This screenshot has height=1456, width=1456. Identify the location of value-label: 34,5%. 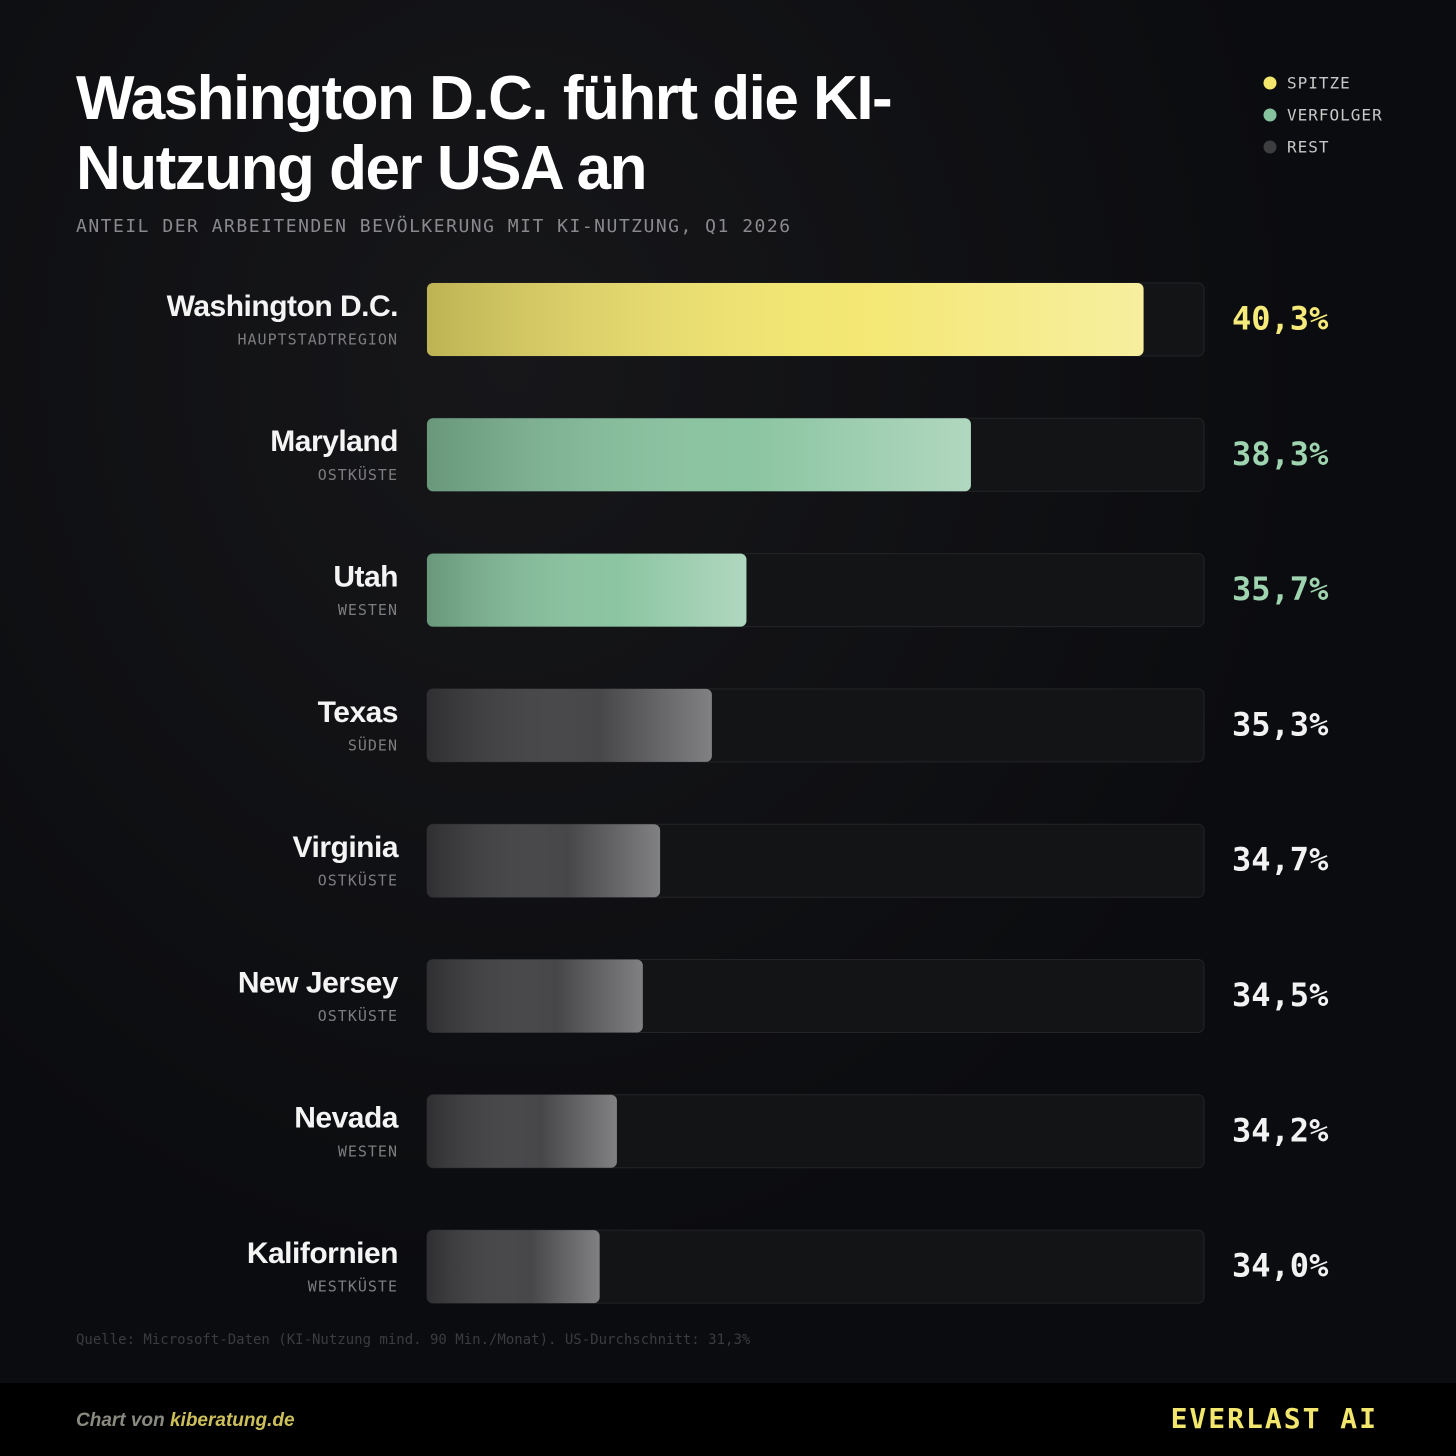
(1280, 995).